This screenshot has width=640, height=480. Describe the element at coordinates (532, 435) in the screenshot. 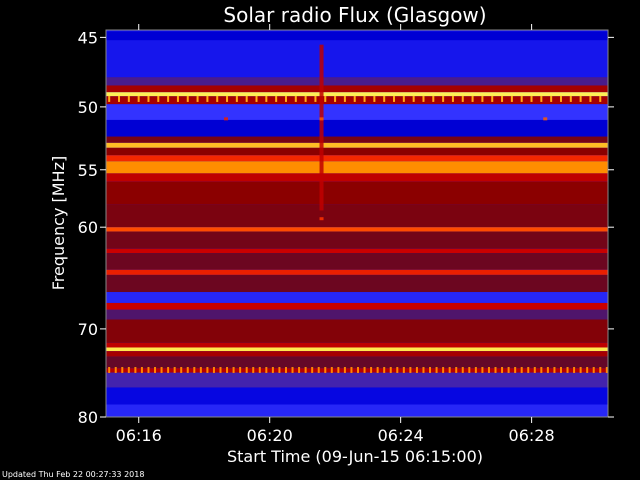

I see `x-tick-label: 06:28` at that location.